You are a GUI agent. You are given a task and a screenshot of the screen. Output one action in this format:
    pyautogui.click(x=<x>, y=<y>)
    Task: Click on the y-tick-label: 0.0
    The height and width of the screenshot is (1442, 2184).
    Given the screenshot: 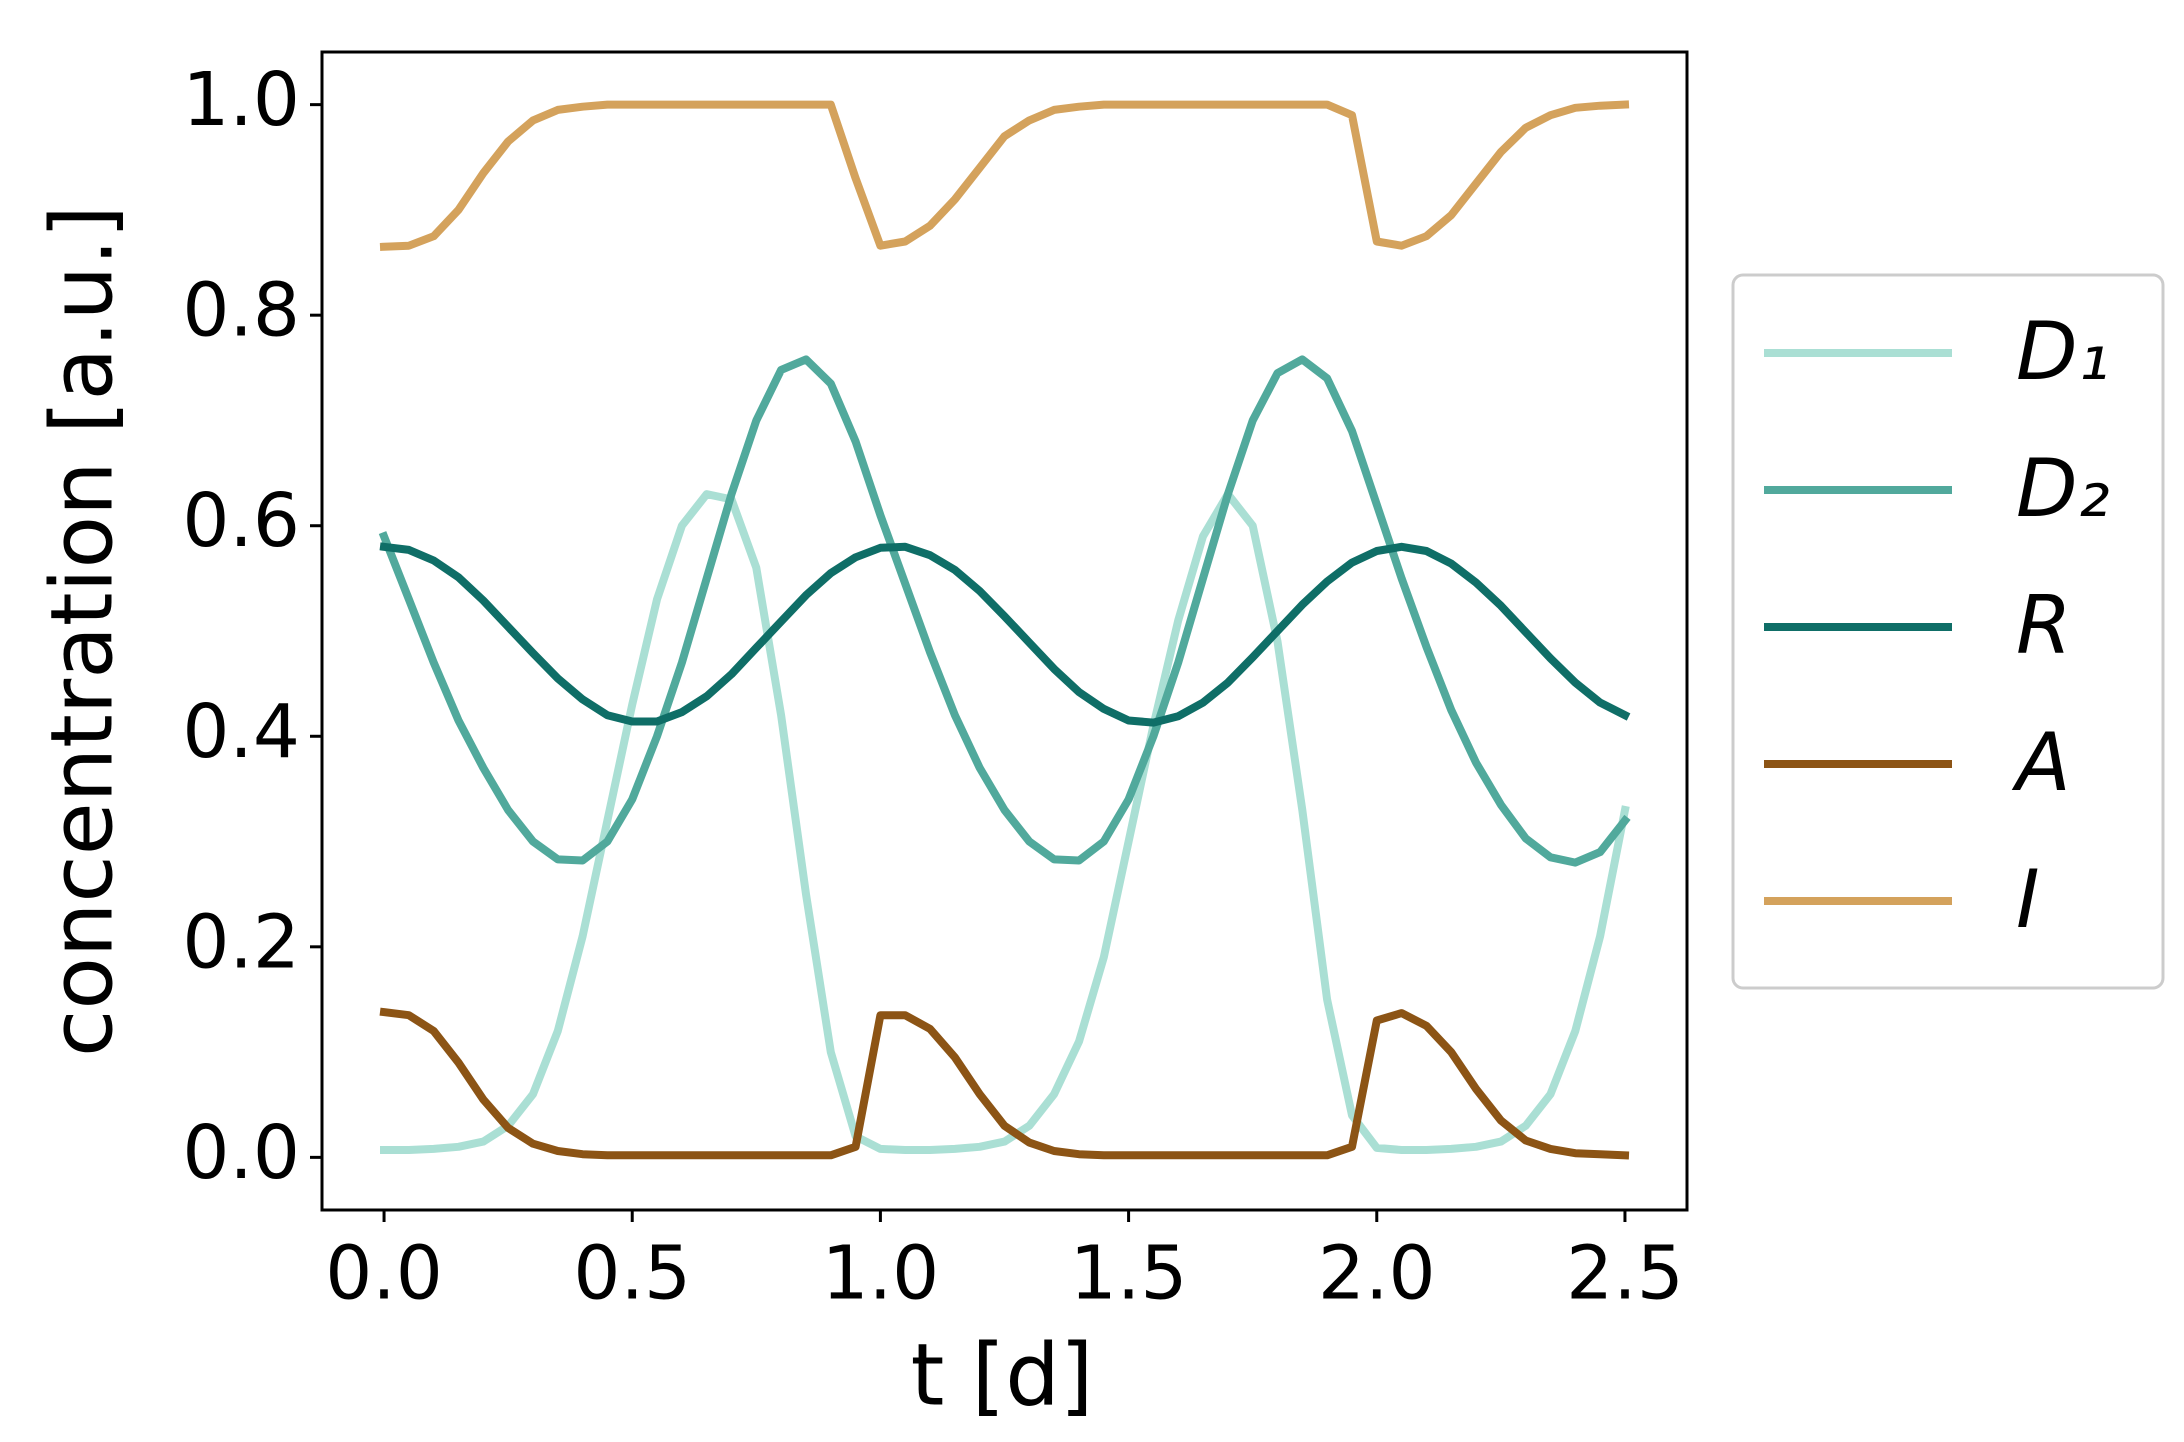 What is the action you would take?
    pyautogui.click(x=241, y=1153)
    